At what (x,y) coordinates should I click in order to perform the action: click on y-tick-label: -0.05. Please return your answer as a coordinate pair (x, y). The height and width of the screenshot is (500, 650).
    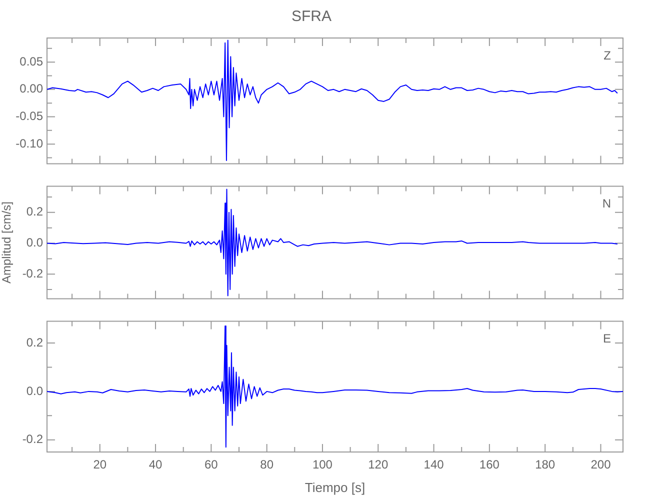
    Looking at the image, I should click on (30, 116).